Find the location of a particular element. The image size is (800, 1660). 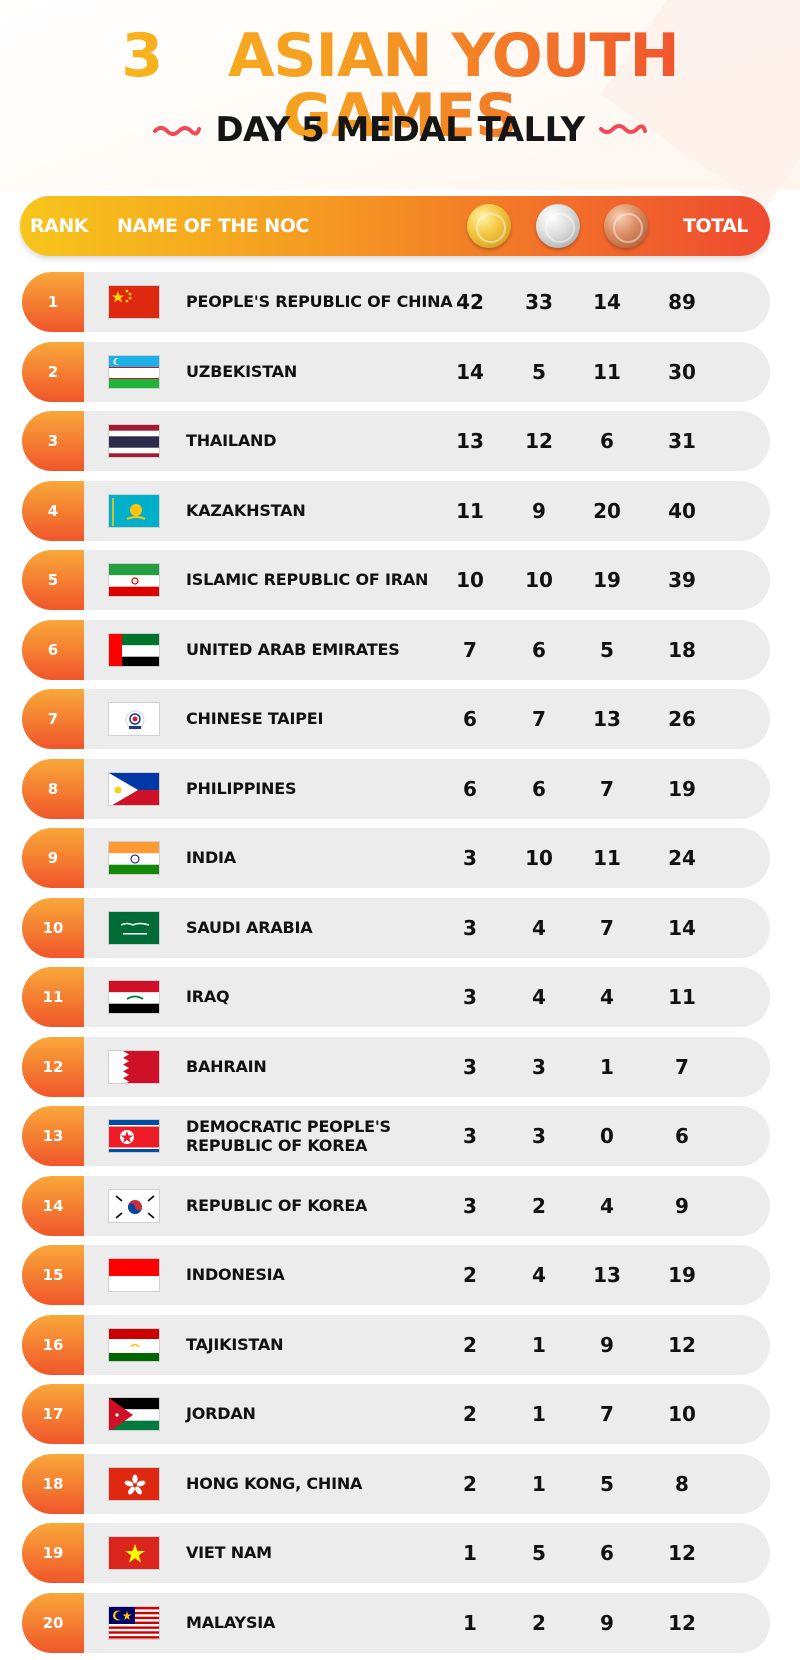

table-row: 15 INDONESIA 2 4 13 19 is located at coordinates (400, 1278).